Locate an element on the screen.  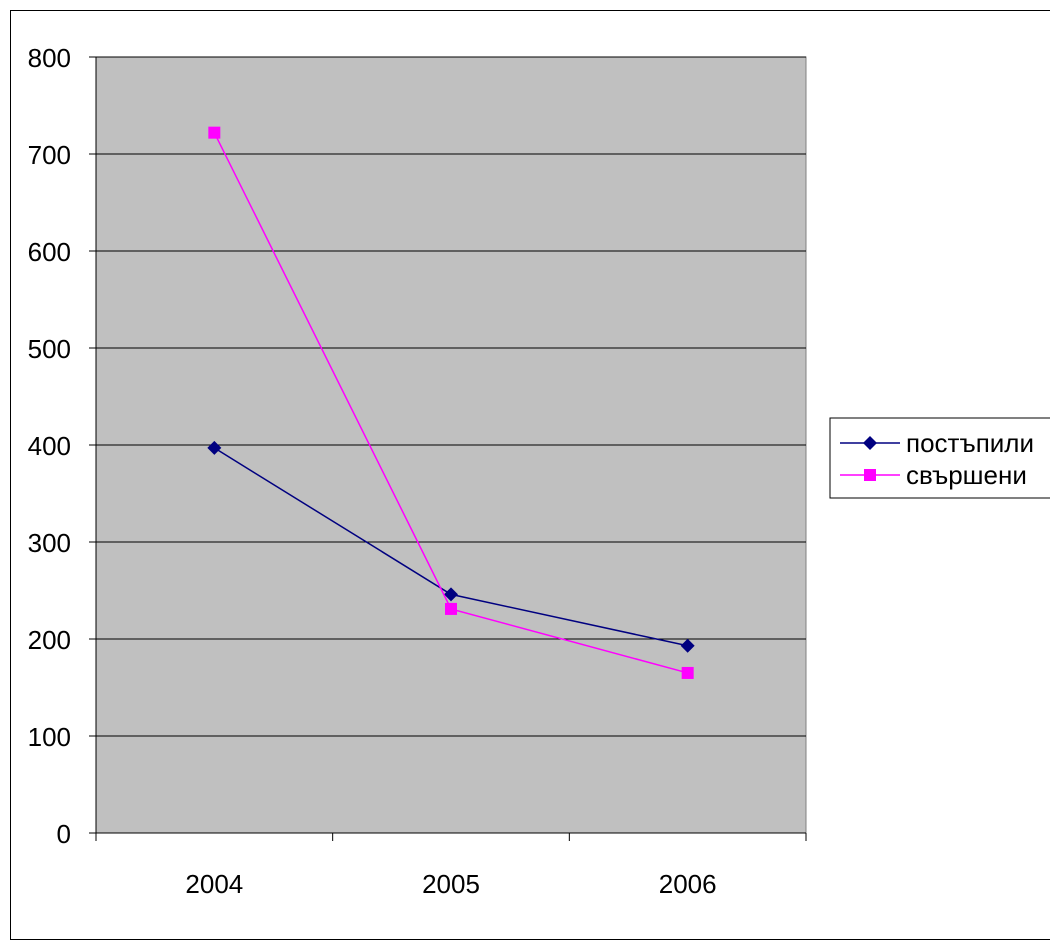
y-tick-label: 600 is located at coordinates (49, 252).